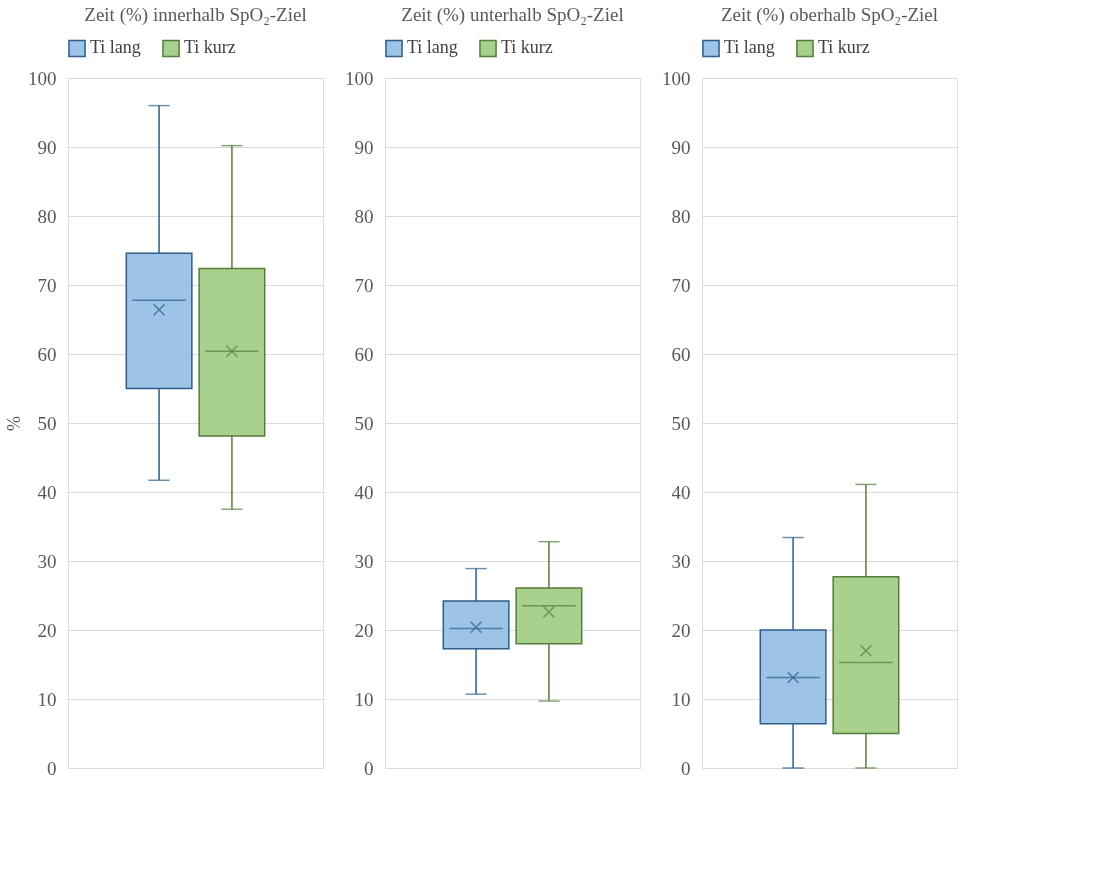 The width and height of the screenshot is (1093, 879). Describe the element at coordinates (195, 15) in the screenshot. I see `chart-title: Zeit (%) innerhalb SpO₂-Ziel` at that location.